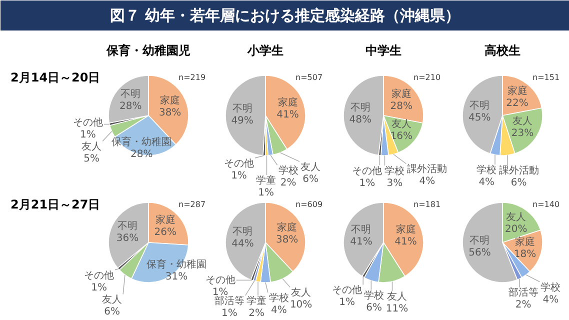 The image size is (569, 320). What do you see at coordinates (394, 183) in the screenshot?
I see `data-label: 3%` at bounding box center [394, 183].